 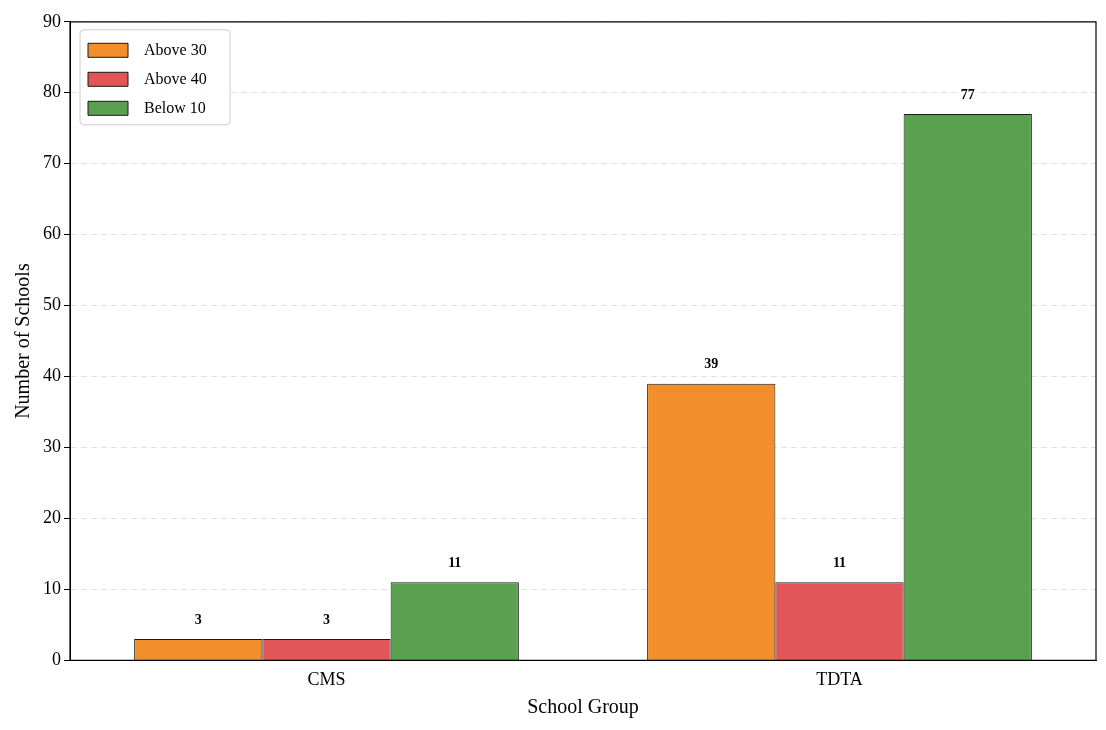 What do you see at coordinates (52, 91) in the screenshot?
I see `y-tick-label: 80` at bounding box center [52, 91].